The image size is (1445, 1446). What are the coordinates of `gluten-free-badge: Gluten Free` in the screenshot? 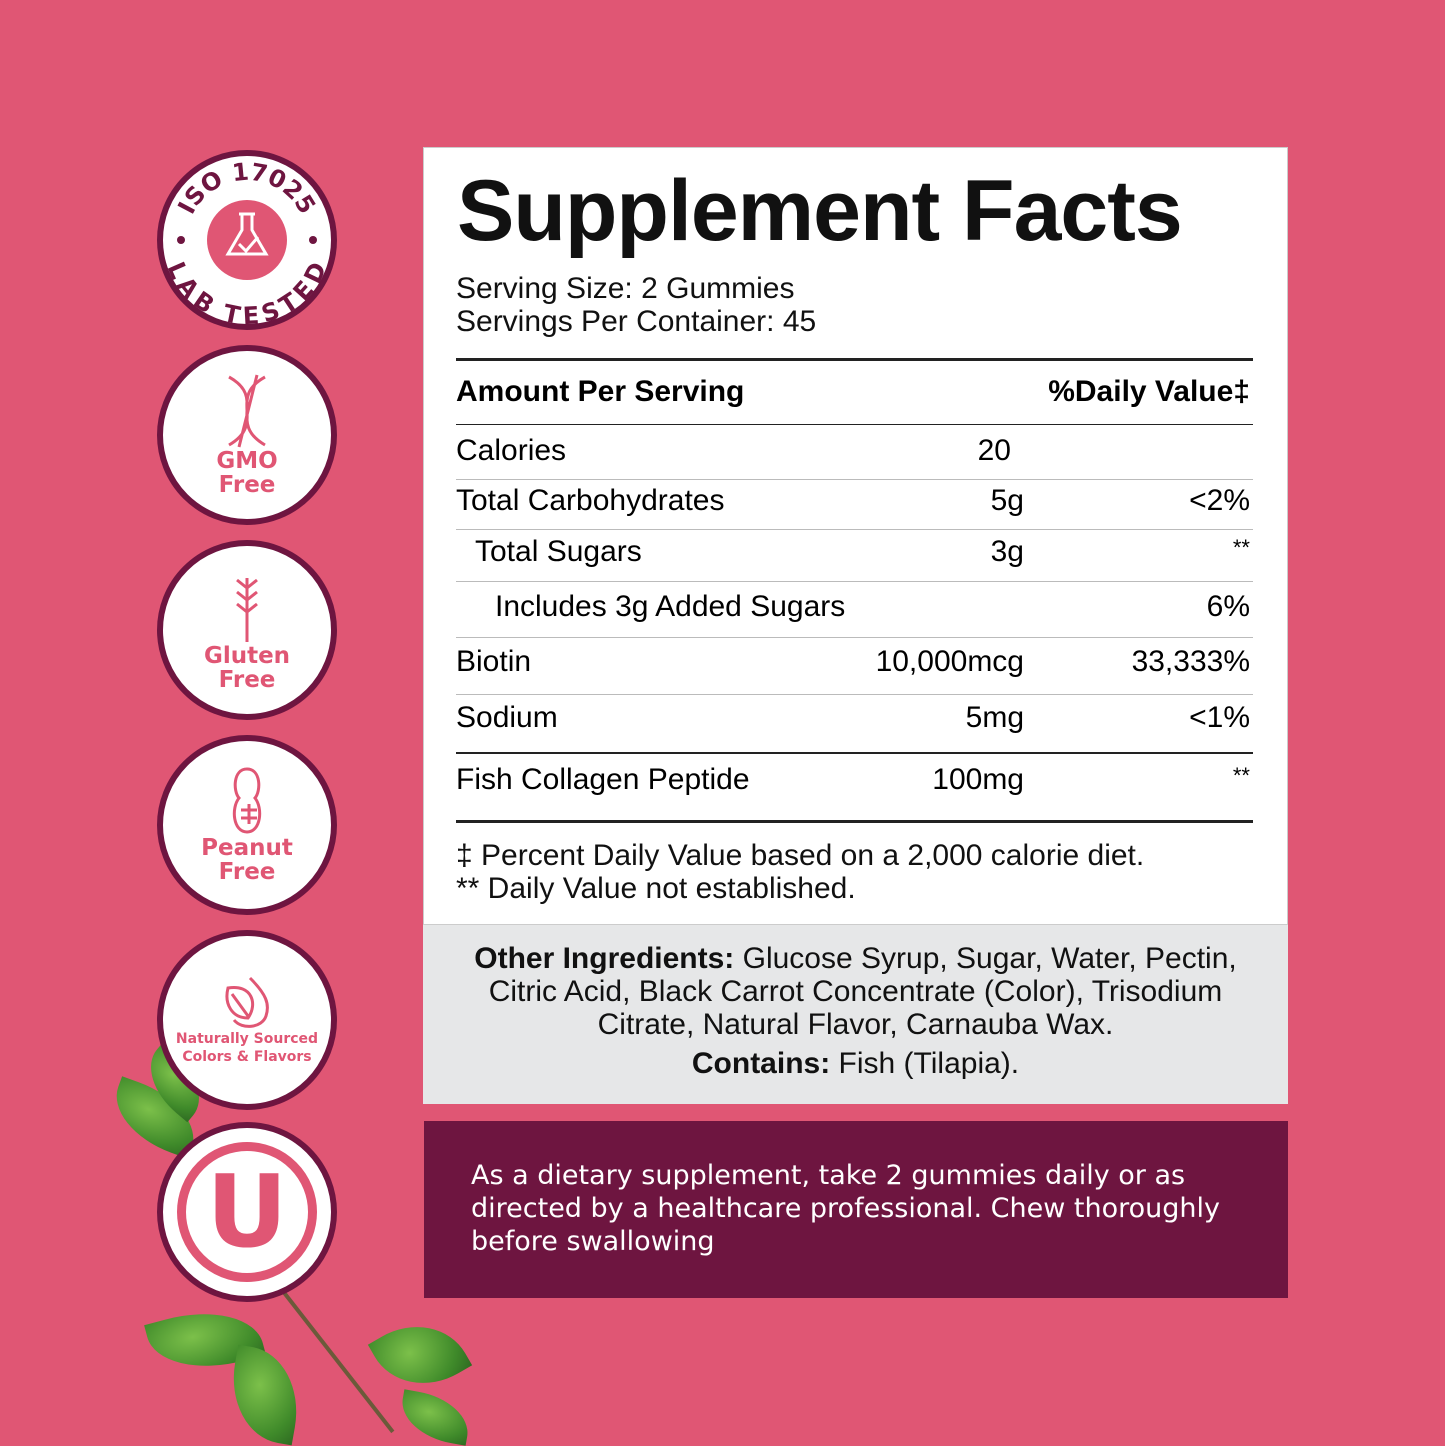 It's located at (247, 630).